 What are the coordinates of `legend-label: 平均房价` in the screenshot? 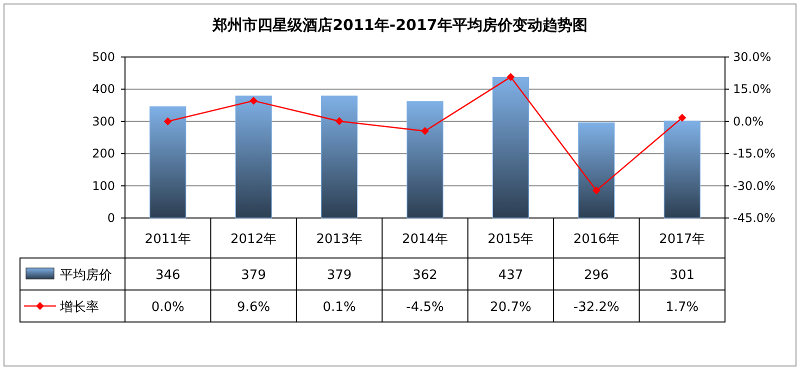 It's located at (86, 275).